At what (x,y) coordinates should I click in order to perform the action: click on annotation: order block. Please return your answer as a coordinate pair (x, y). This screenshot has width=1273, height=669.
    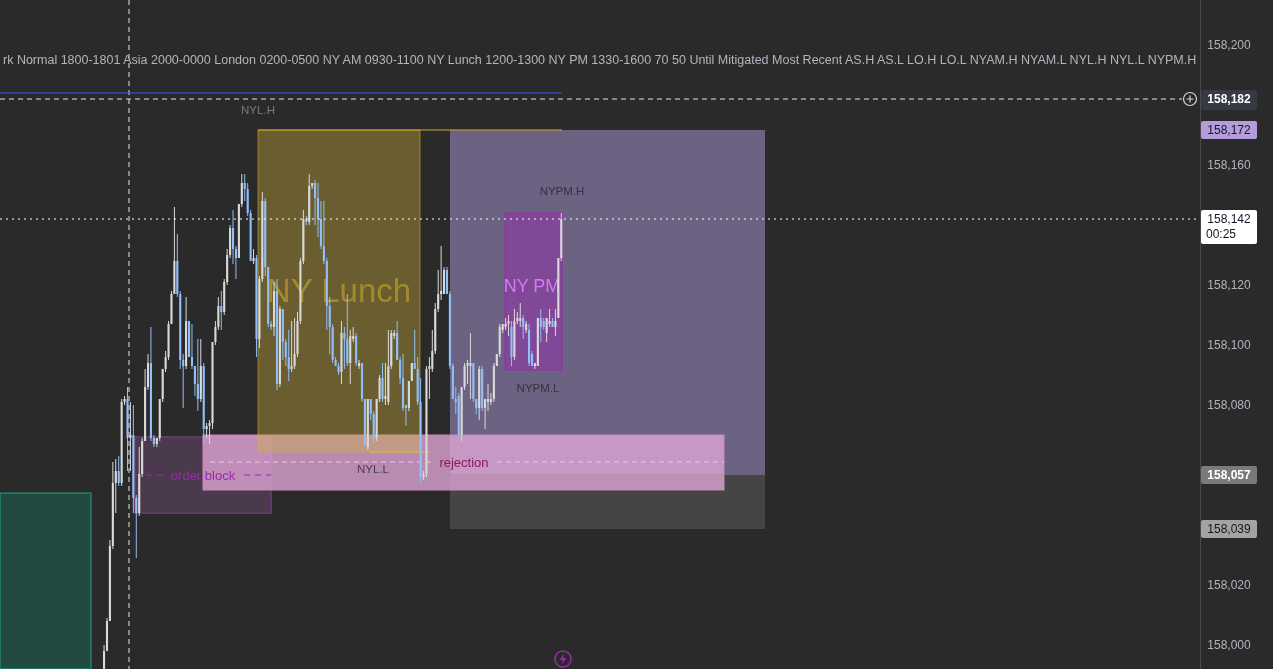
    Looking at the image, I should click on (203, 475).